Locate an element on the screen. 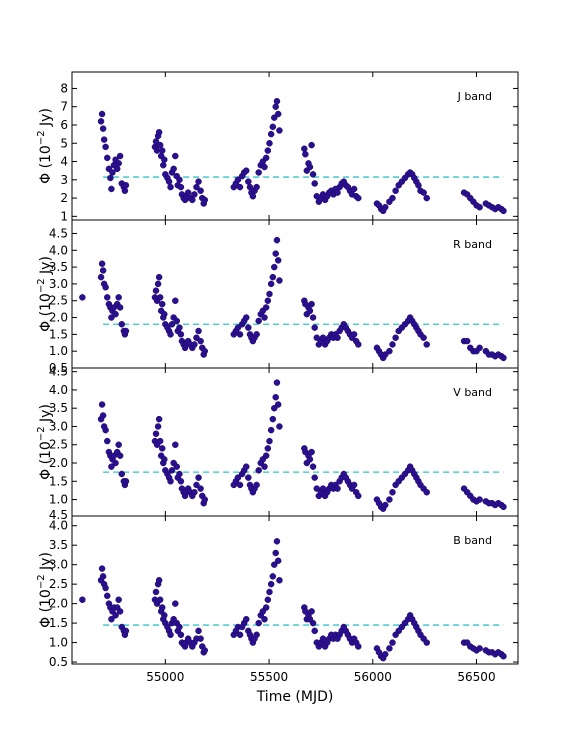 The width and height of the screenshot is (576, 737). y-axis-label-base: Φ (10 is located at coordinates (46, 312).